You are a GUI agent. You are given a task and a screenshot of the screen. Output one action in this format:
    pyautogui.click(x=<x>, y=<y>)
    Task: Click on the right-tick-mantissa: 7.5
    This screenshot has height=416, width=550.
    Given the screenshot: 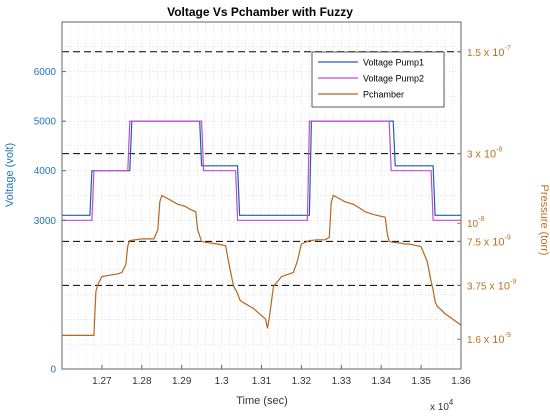 What is the action you would take?
    pyautogui.click(x=475, y=242)
    